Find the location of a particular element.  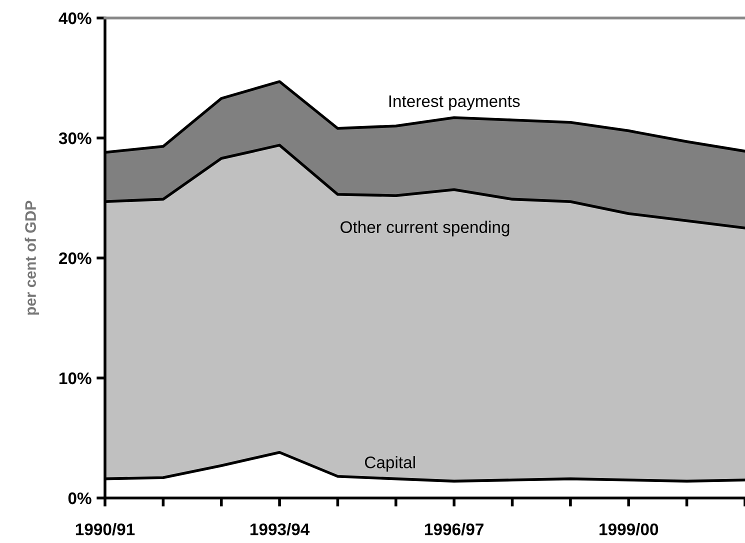

x-tick-label: 1993/94 is located at coordinates (280, 529).